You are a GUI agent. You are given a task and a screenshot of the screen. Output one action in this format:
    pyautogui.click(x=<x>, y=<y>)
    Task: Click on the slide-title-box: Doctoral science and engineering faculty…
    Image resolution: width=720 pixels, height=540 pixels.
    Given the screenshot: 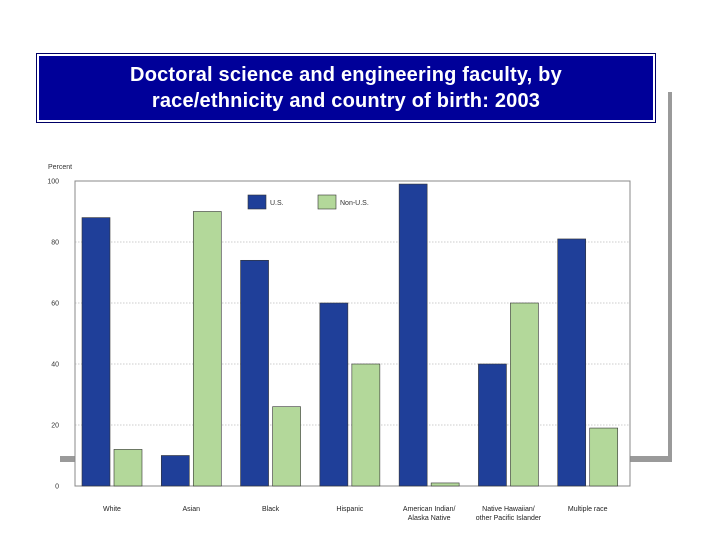 What is the action you would take?
    pyautogui.click(x=346, y=88)
    